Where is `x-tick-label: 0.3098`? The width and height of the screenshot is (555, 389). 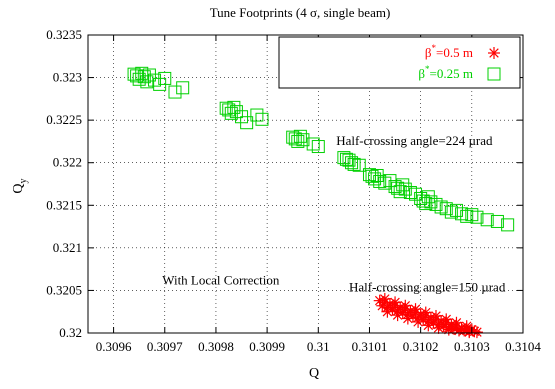
x-tick-label: 0.3098 is located at coordinates (216, 346).